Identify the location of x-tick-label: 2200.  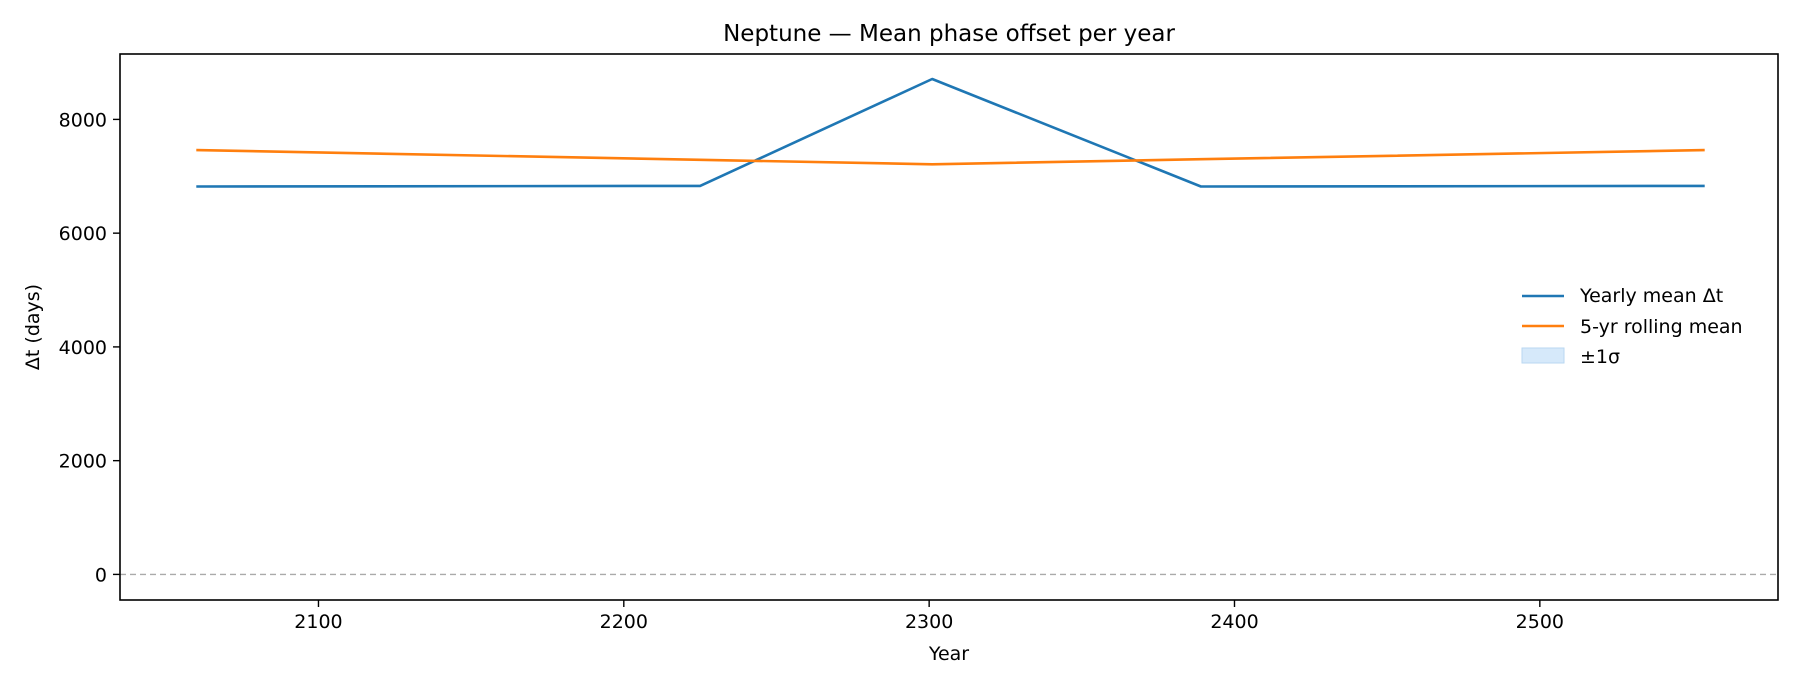
(624, 622).